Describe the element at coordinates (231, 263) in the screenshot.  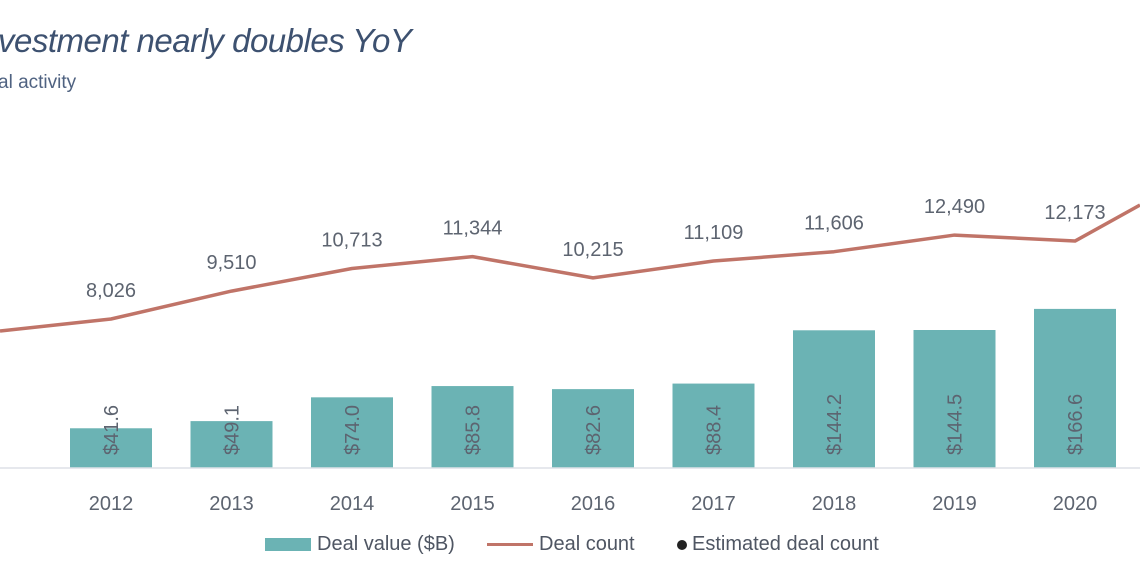
I see `line-data-label: 9,510` at that location.